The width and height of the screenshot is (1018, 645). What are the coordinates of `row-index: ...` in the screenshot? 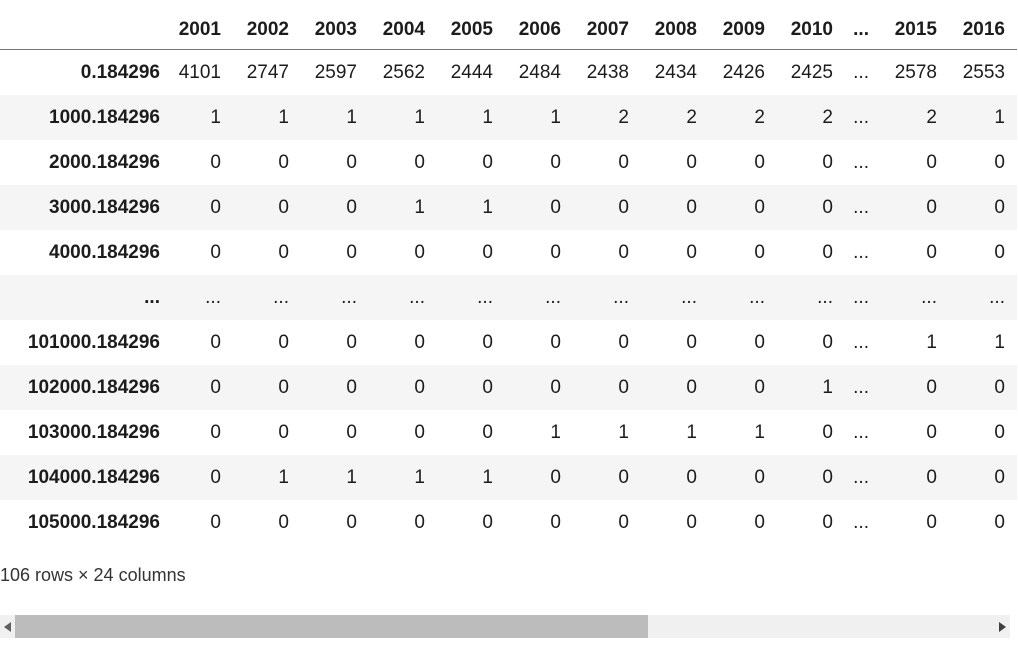 It's located at (152, 297).